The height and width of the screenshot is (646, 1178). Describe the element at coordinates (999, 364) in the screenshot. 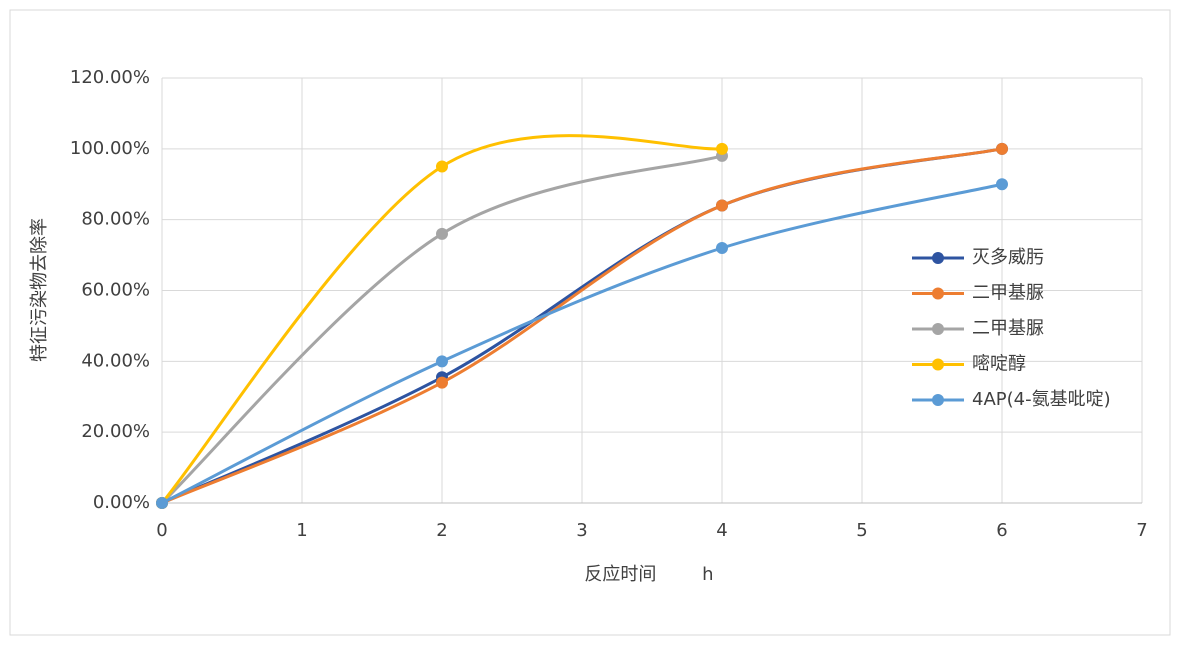

I see `legend-label: 嘧啶醇` at that location.